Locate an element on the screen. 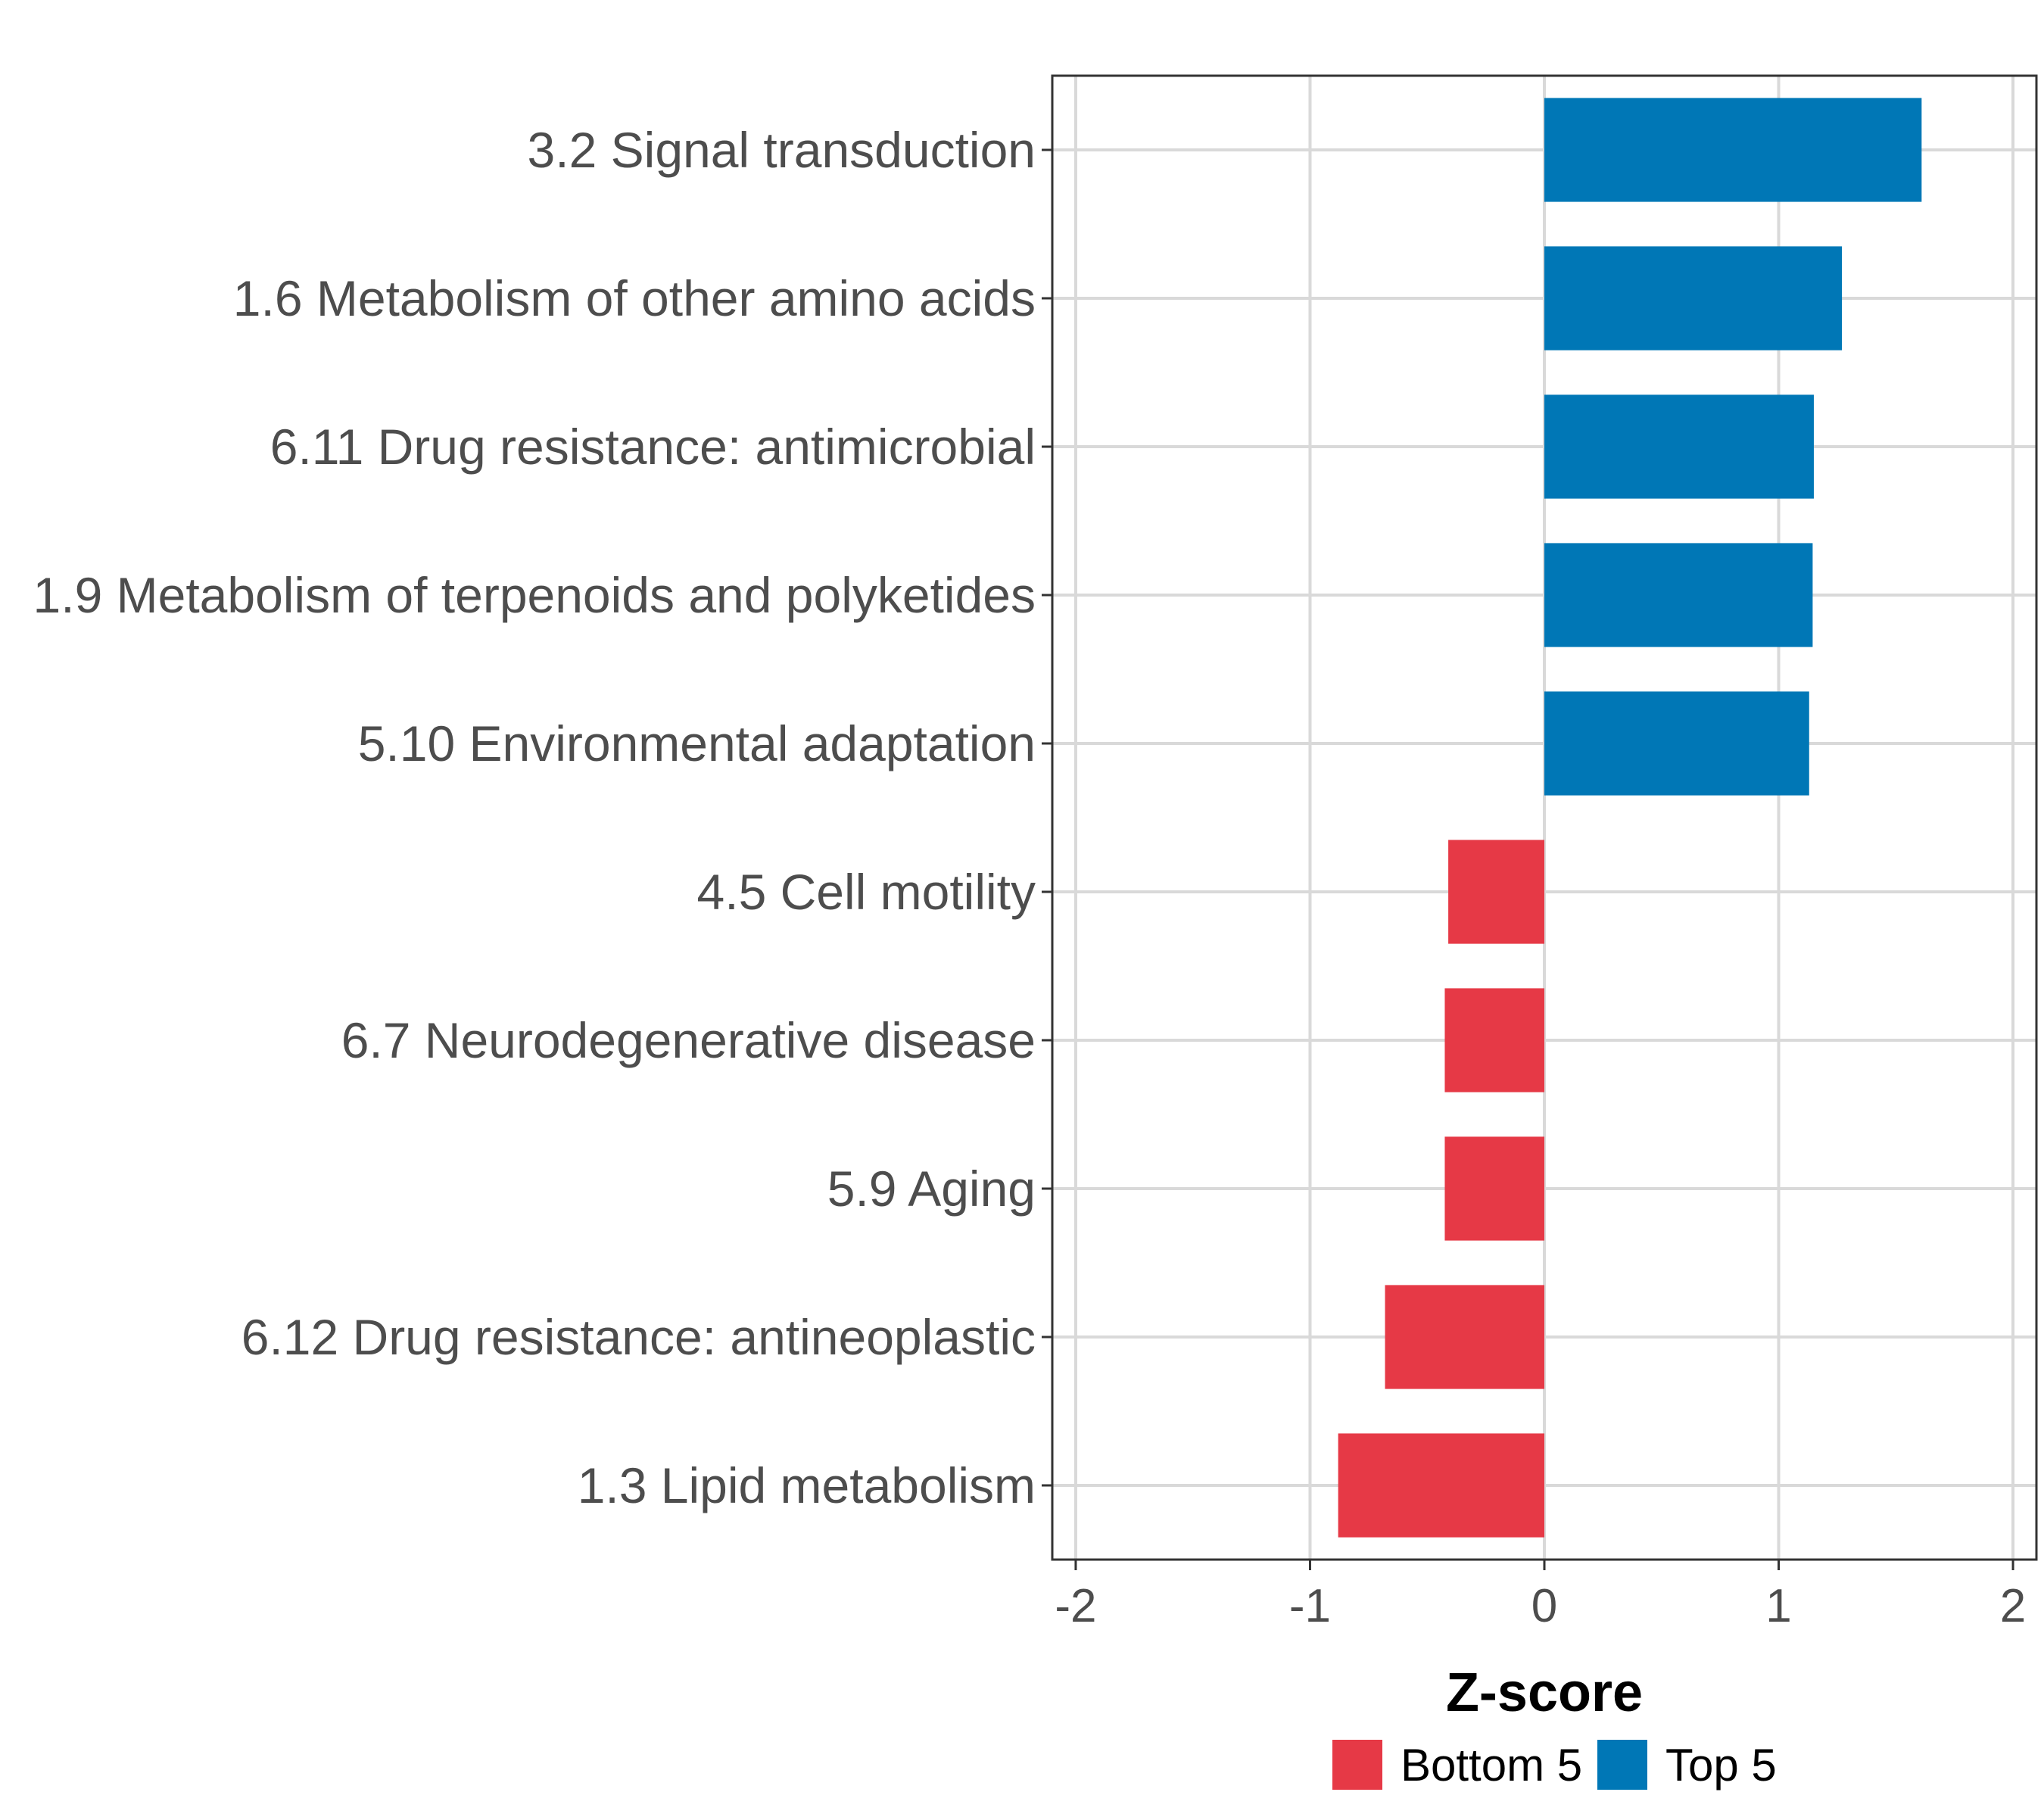 The height and width of the screenshot is (1817, 2044). category-label: 3.2 Signal transduction is located at coordinates (782, 150).